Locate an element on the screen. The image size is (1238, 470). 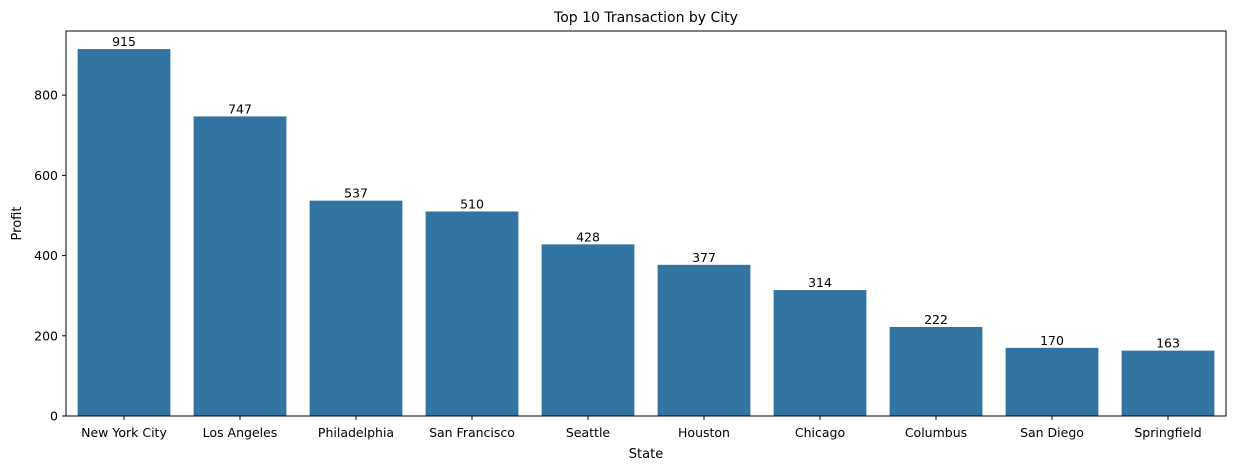
data-label-columbus: 222 is located at coordinates (936, 319).